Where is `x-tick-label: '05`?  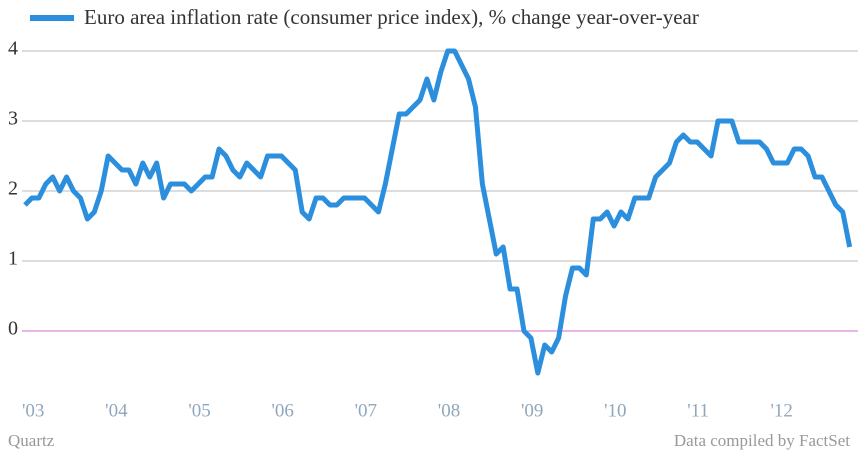 x-tick-label: '05 is located at coordinates (199, 410).